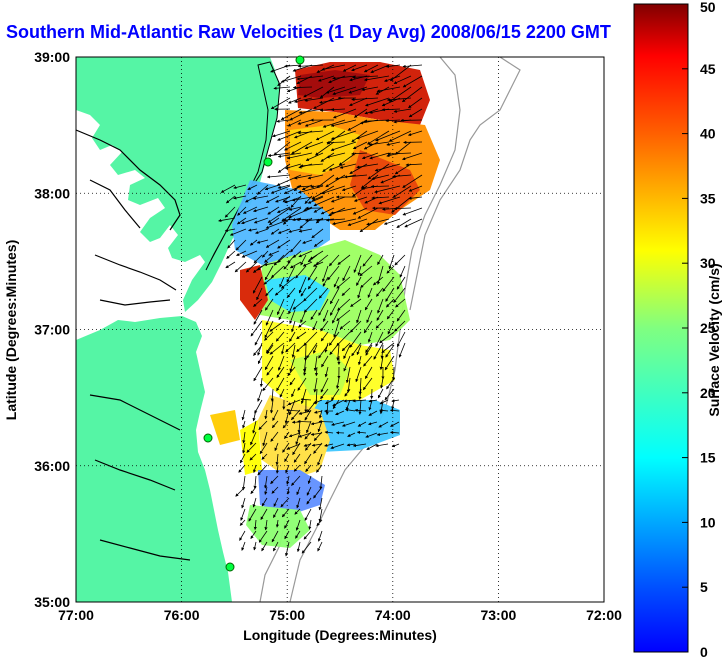 The width and height of the screenshot is (724, 659). What do you see at coordinates (708, 393) in the screenshot?
I see `colorbar-tick-label: 20` at bounding box center [708, 393].